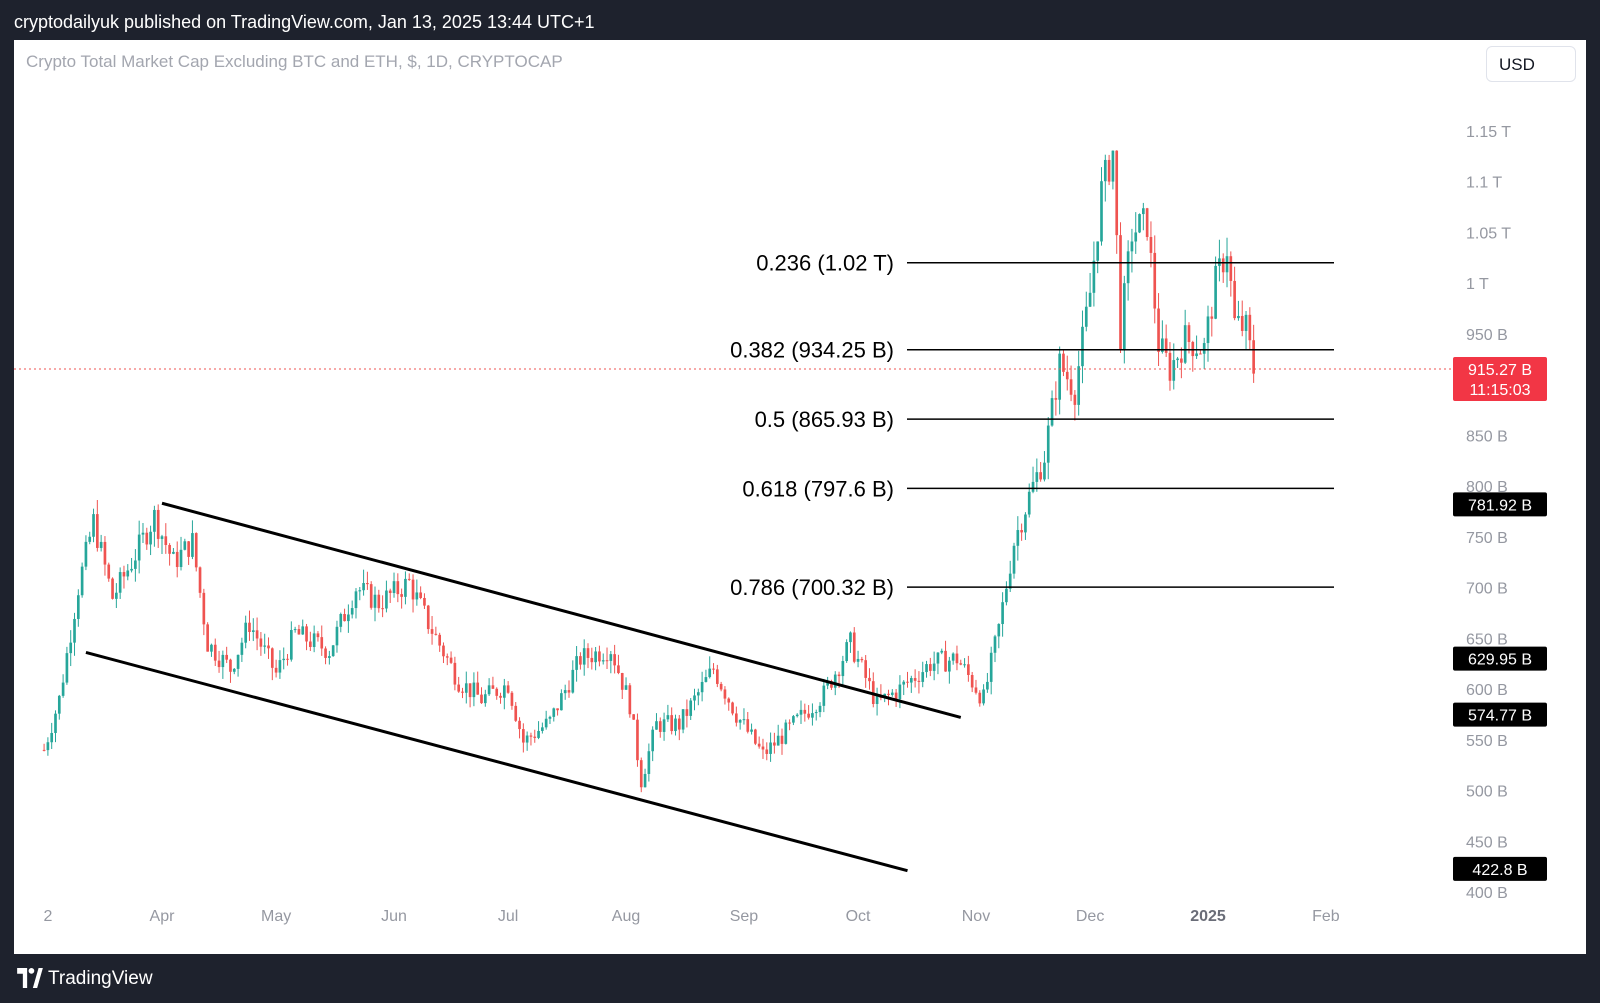 Image resolution: width=1600 pixels, height=1003 pixels. I want to click on currency-button: USD, so click(1531, 64).